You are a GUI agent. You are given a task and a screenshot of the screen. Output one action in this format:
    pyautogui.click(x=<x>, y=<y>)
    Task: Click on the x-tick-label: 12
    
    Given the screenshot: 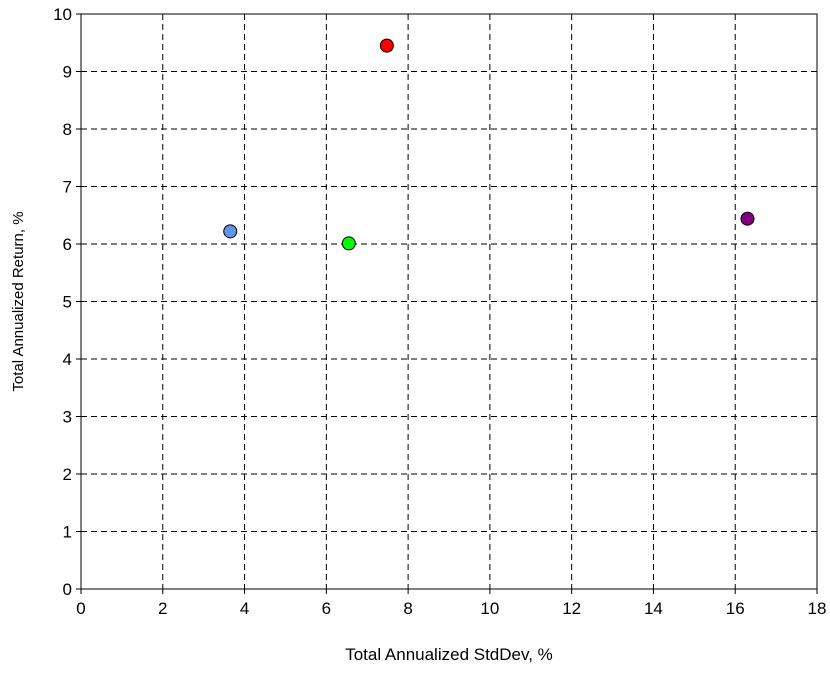 What is the action you would take?
    pyautogui.click(x=571, y=608)
    